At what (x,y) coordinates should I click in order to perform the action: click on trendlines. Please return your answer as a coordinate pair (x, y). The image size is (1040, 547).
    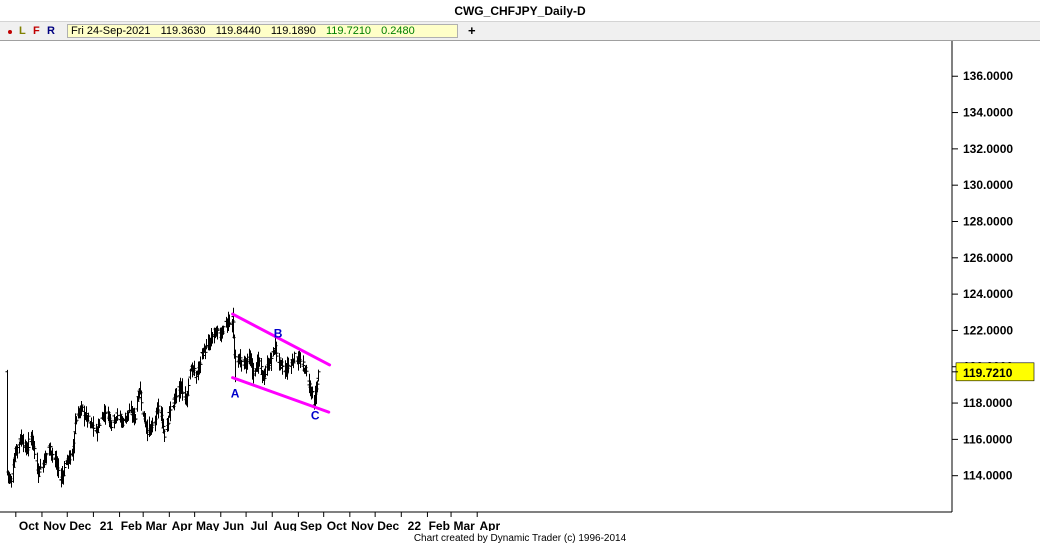
    Looking at the image, I should click on (281, 363).